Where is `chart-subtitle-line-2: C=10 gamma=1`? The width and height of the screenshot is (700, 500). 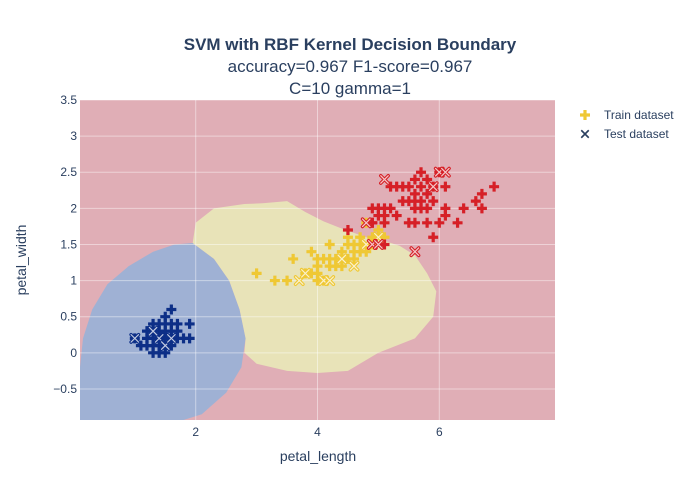 chart-subtitle-line-2: C=10 gamma=1 is located at coordinates (350, 88).